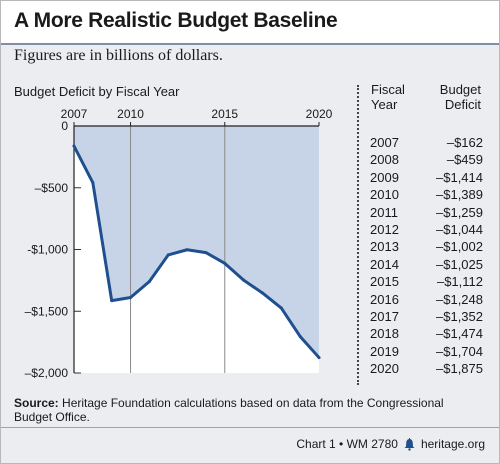  I want to click on table-cell-year: 2018, so click(384, 334).